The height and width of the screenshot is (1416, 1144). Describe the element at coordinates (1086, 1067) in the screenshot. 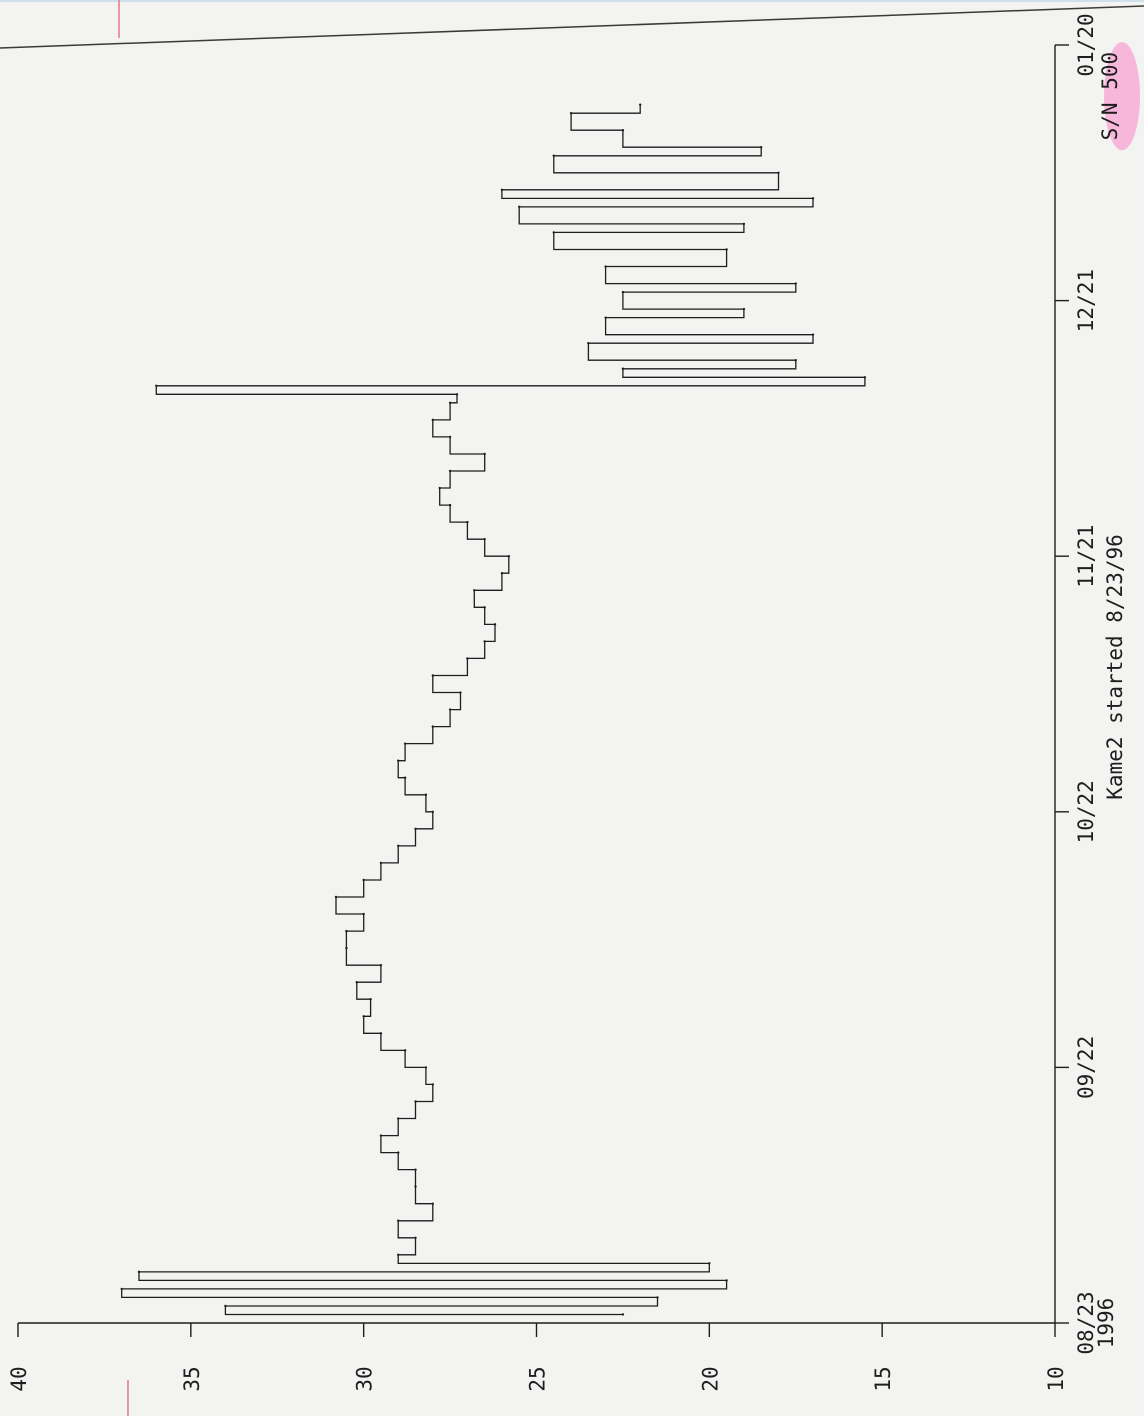

I see `date-tick-label: 09/22` at that location.